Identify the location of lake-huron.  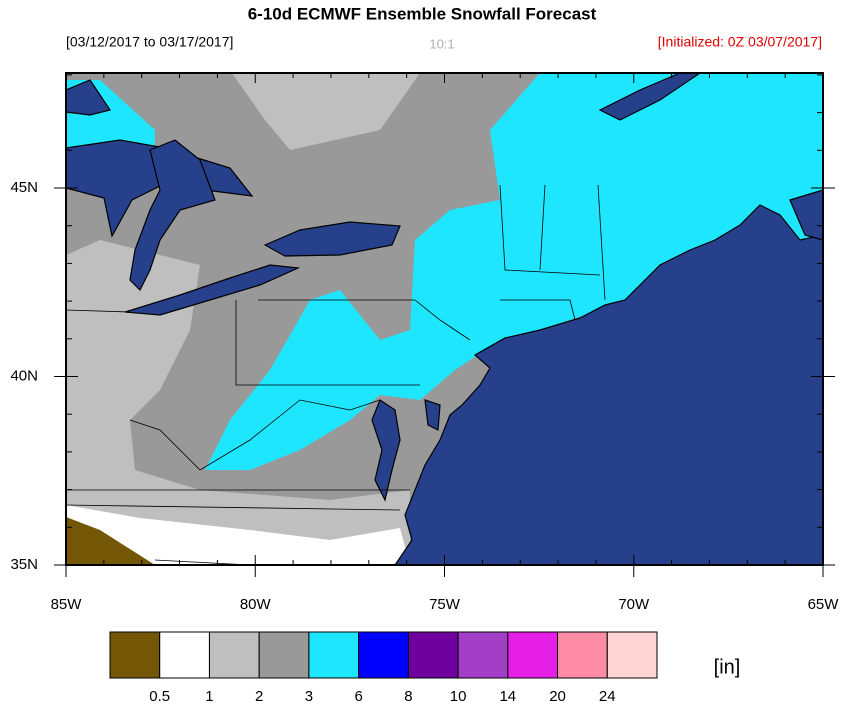
(172, 215).